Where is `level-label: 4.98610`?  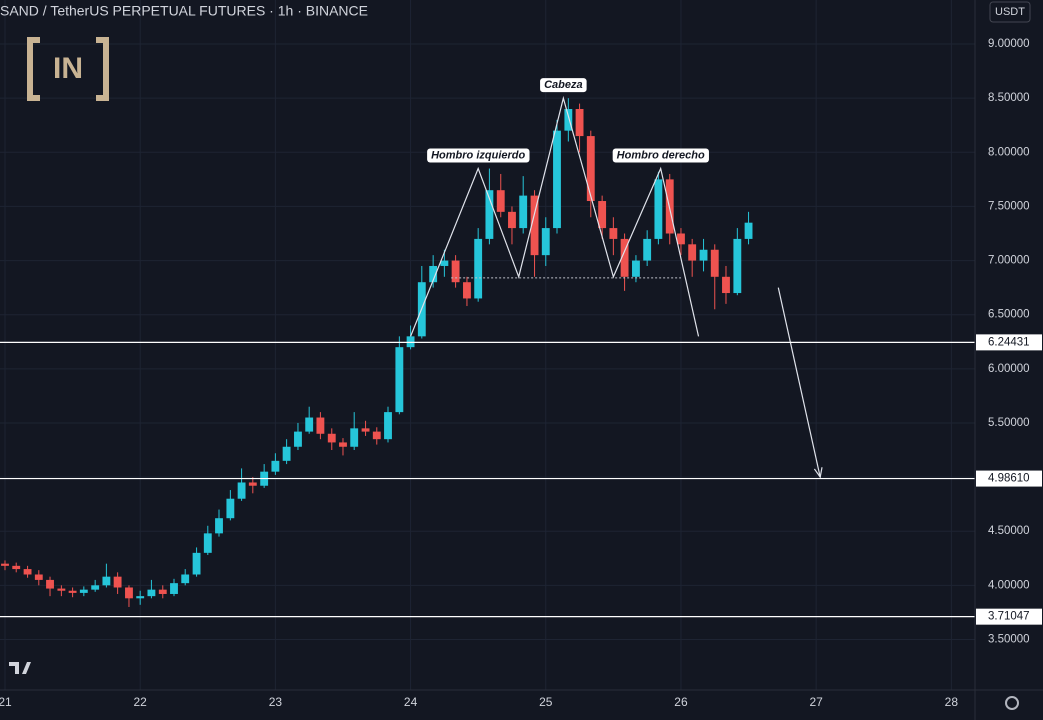
level-label: 4.98610 is located at coordinates (1009, 479).